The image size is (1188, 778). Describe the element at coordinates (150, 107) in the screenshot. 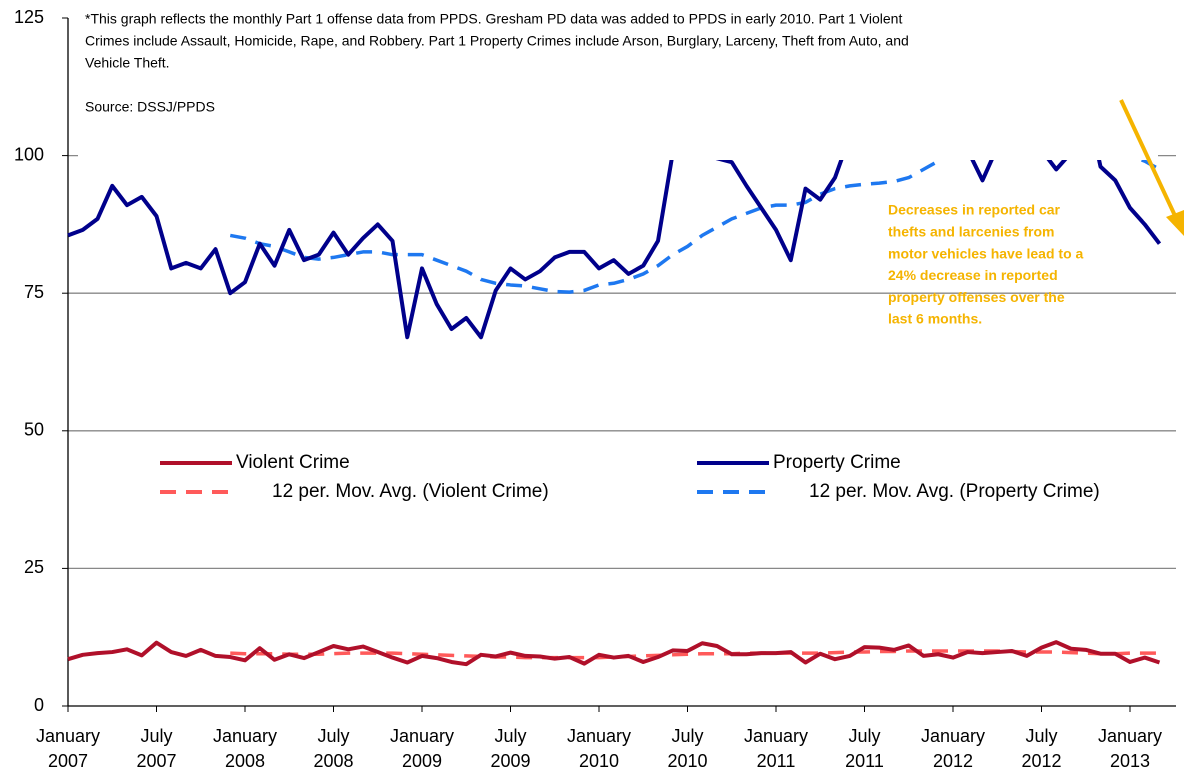

I see `note-text: Source: DSSJ/PPDS` at that location.